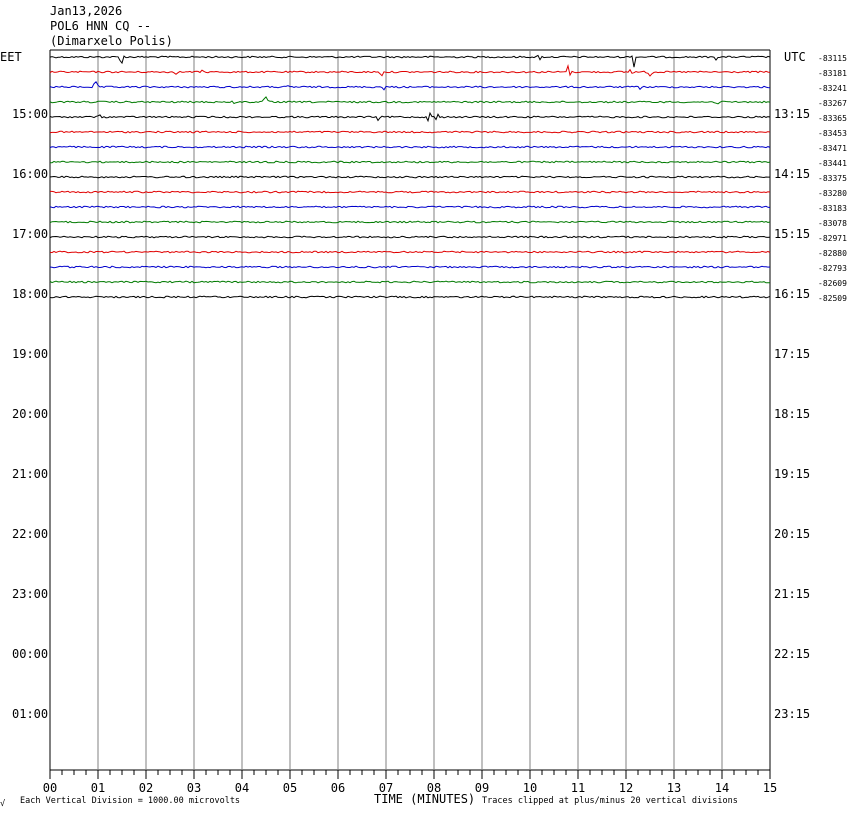  Describe the element at coordinates (30, 294) in the screenshot. I see `left-hour-label: 18:00` at that location.